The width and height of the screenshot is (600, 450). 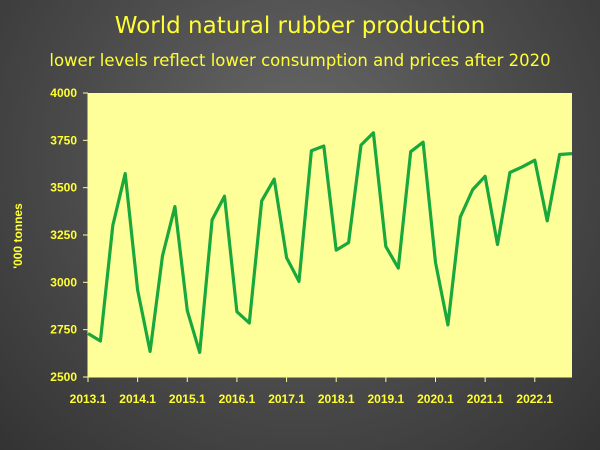 What do you see at coordinates (63, 93) in the screenshot?
I see `y-tick-label: 4000` at bounding box center [63, 93].